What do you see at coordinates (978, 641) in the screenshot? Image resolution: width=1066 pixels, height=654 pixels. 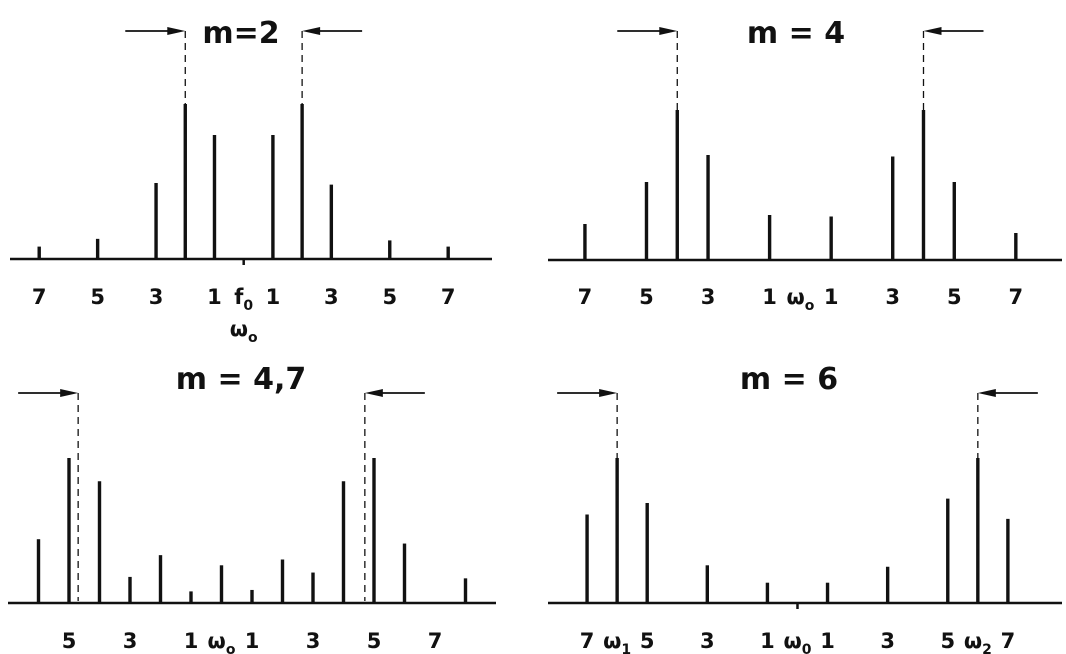 I see `tick-label: ω2` at bounding box center [978, 641].